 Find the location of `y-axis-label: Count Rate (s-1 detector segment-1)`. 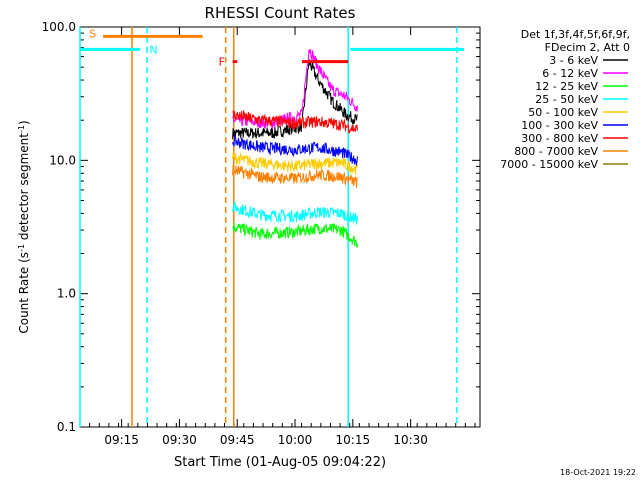

y-axis-label: Count Rate (s-1 detector segment-1) is located at coordinates (24, 226).